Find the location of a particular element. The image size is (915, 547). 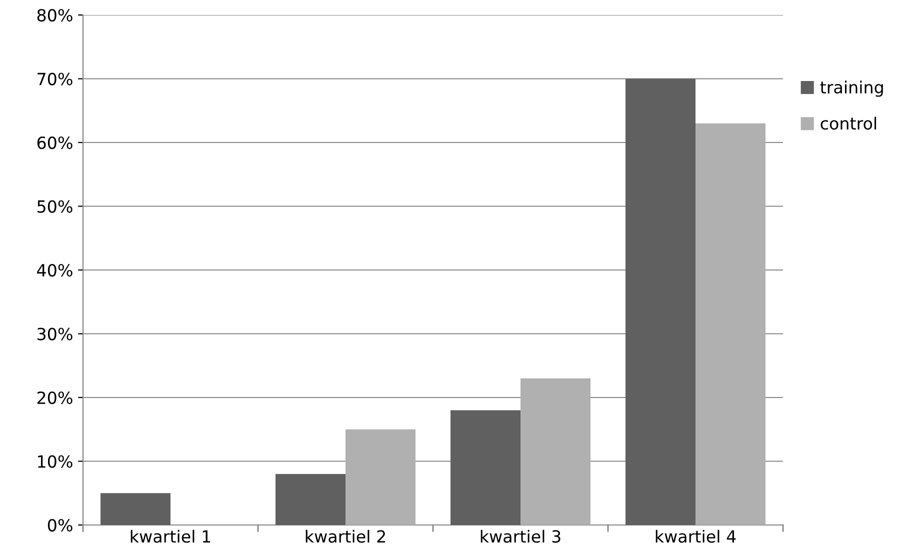

legend-label: training is located at coordinates (851, 88).